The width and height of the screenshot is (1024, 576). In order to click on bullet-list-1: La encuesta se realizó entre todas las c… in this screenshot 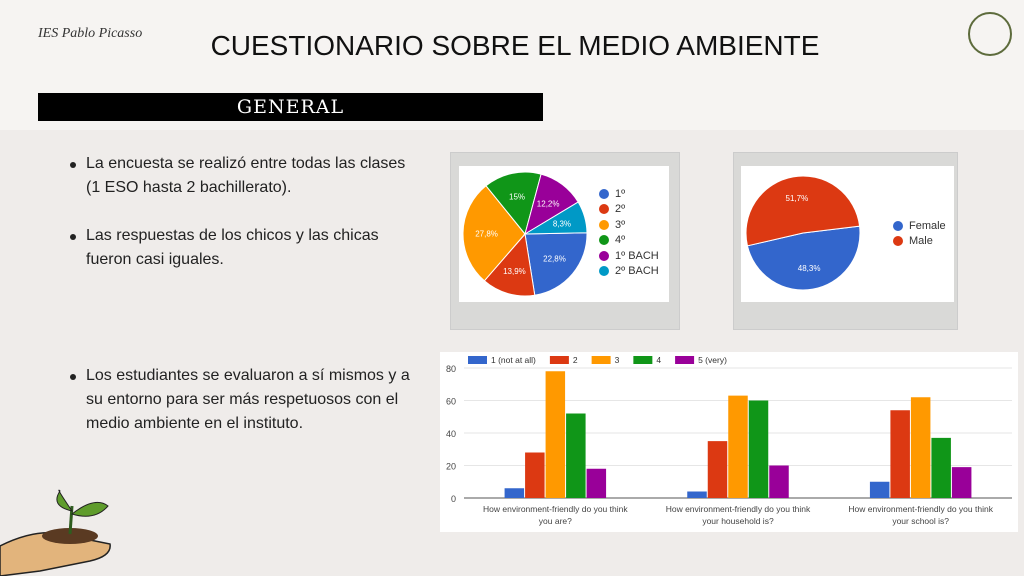, I will do `click(238, 224)`.